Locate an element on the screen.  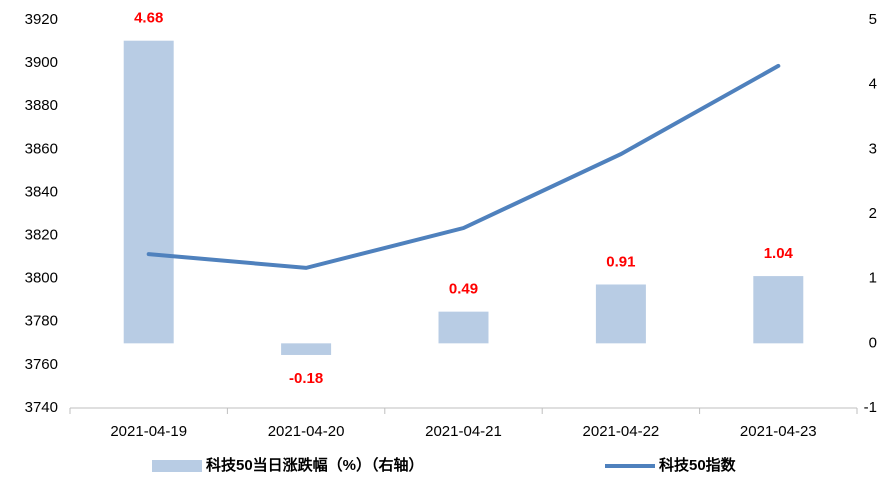
value-label: 1.04 is located at coordinates (779, 253).